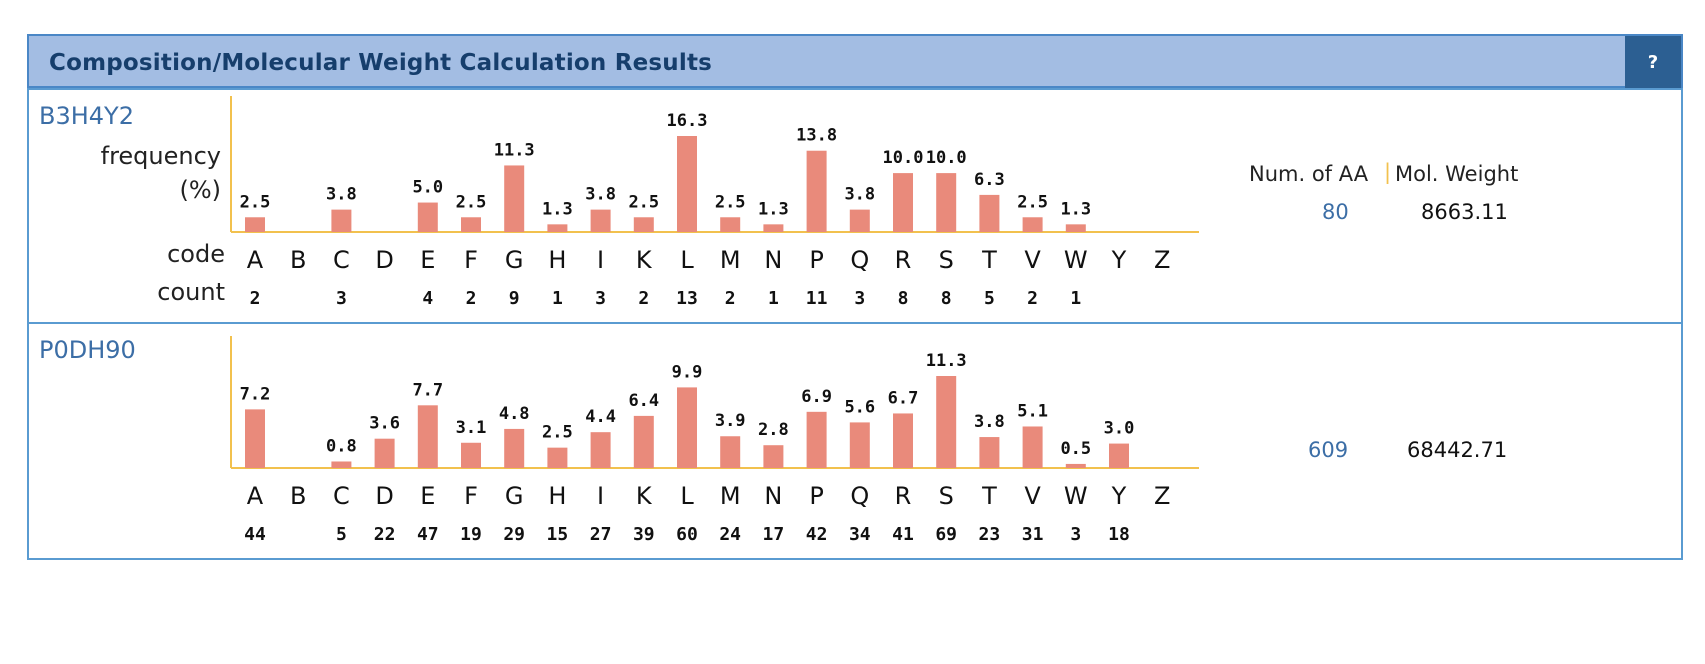  Describe the element at coordinates (557, 209) in the screenshot. I see `value-label-H: 1.3` at that location.